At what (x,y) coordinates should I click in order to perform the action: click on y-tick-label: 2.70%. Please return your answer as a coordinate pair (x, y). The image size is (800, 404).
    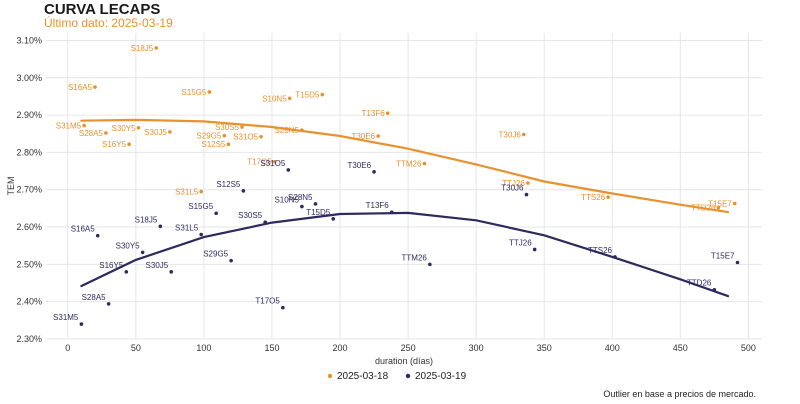
    Looking at the image, I should click on (29, 190).